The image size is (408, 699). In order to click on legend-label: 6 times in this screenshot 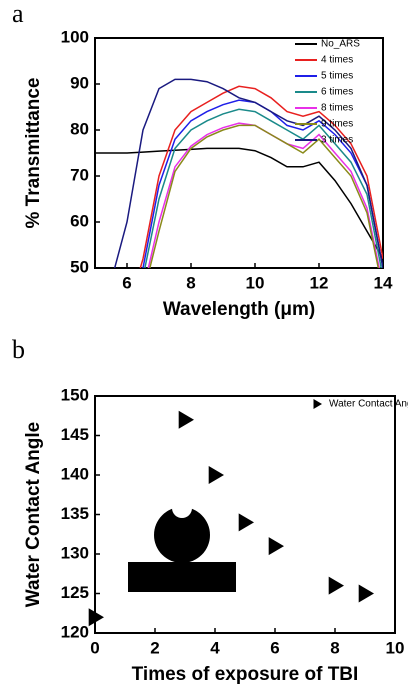, I will do `click(337, 92)`.